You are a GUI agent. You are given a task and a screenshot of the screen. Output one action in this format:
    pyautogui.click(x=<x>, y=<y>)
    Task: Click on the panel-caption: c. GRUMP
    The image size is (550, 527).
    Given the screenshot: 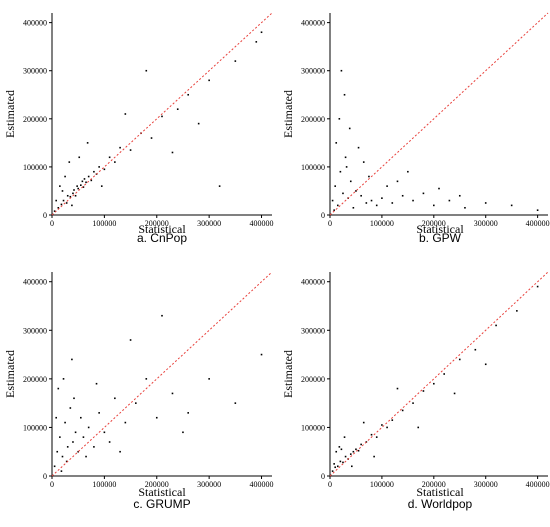 What is the action you would take?
    pyautogui.click(x=161, y=504)
    